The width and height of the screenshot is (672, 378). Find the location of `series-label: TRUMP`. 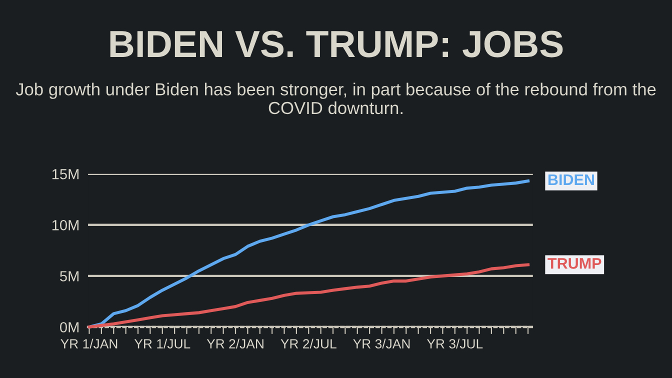

series-label: TRUMP is located at coordinates (575, 263).